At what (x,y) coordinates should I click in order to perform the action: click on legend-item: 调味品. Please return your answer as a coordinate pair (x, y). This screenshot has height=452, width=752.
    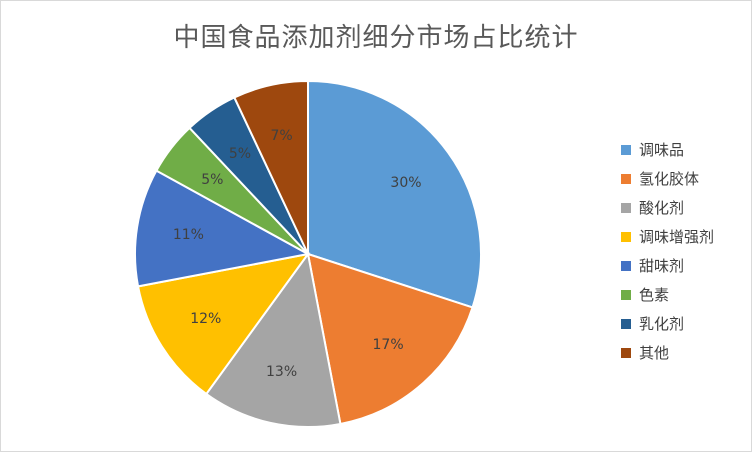
    Looking at the image, I should click on (667, 149).